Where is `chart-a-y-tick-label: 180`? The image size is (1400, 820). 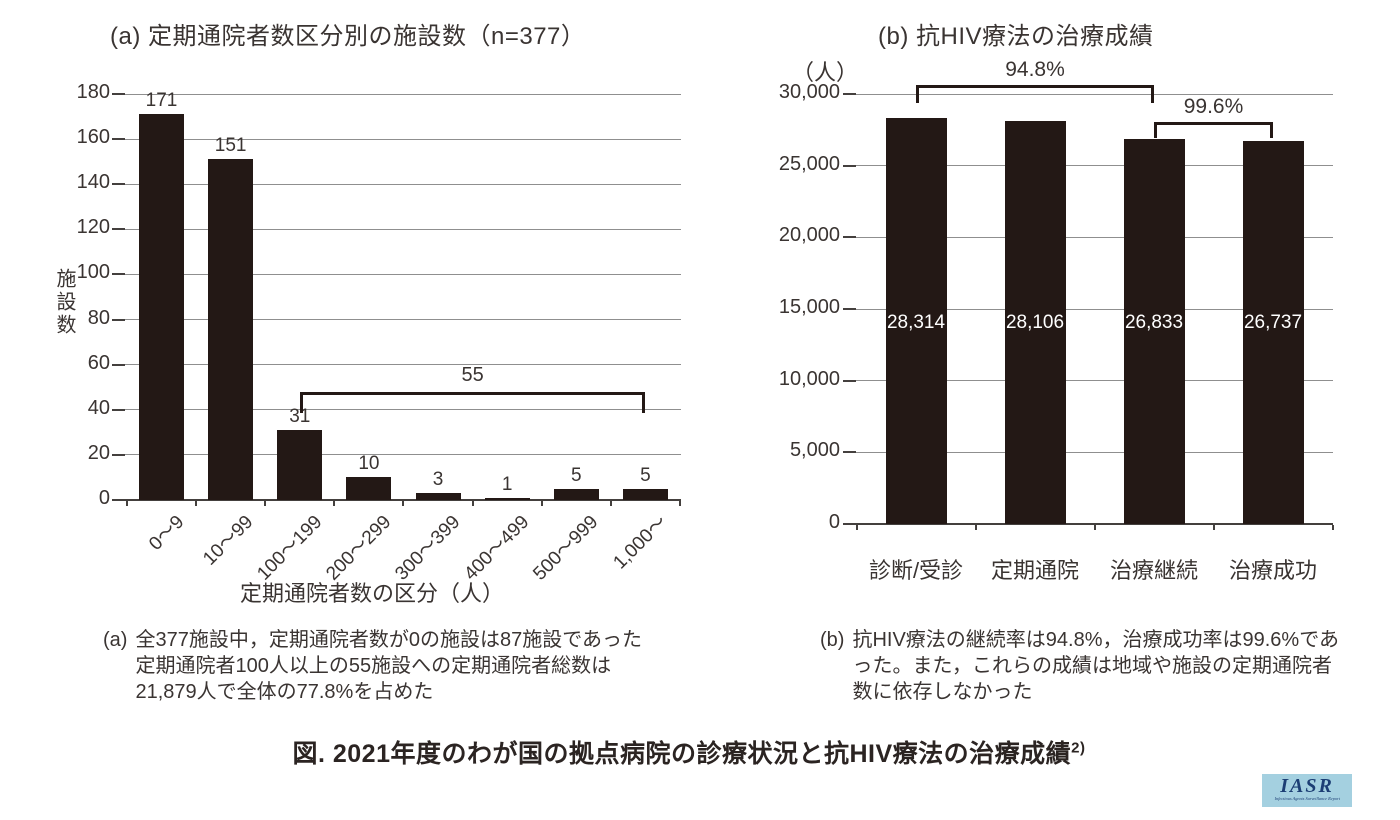 chart-a-y-tick-label: 180 is located at coordinates (93, 92).